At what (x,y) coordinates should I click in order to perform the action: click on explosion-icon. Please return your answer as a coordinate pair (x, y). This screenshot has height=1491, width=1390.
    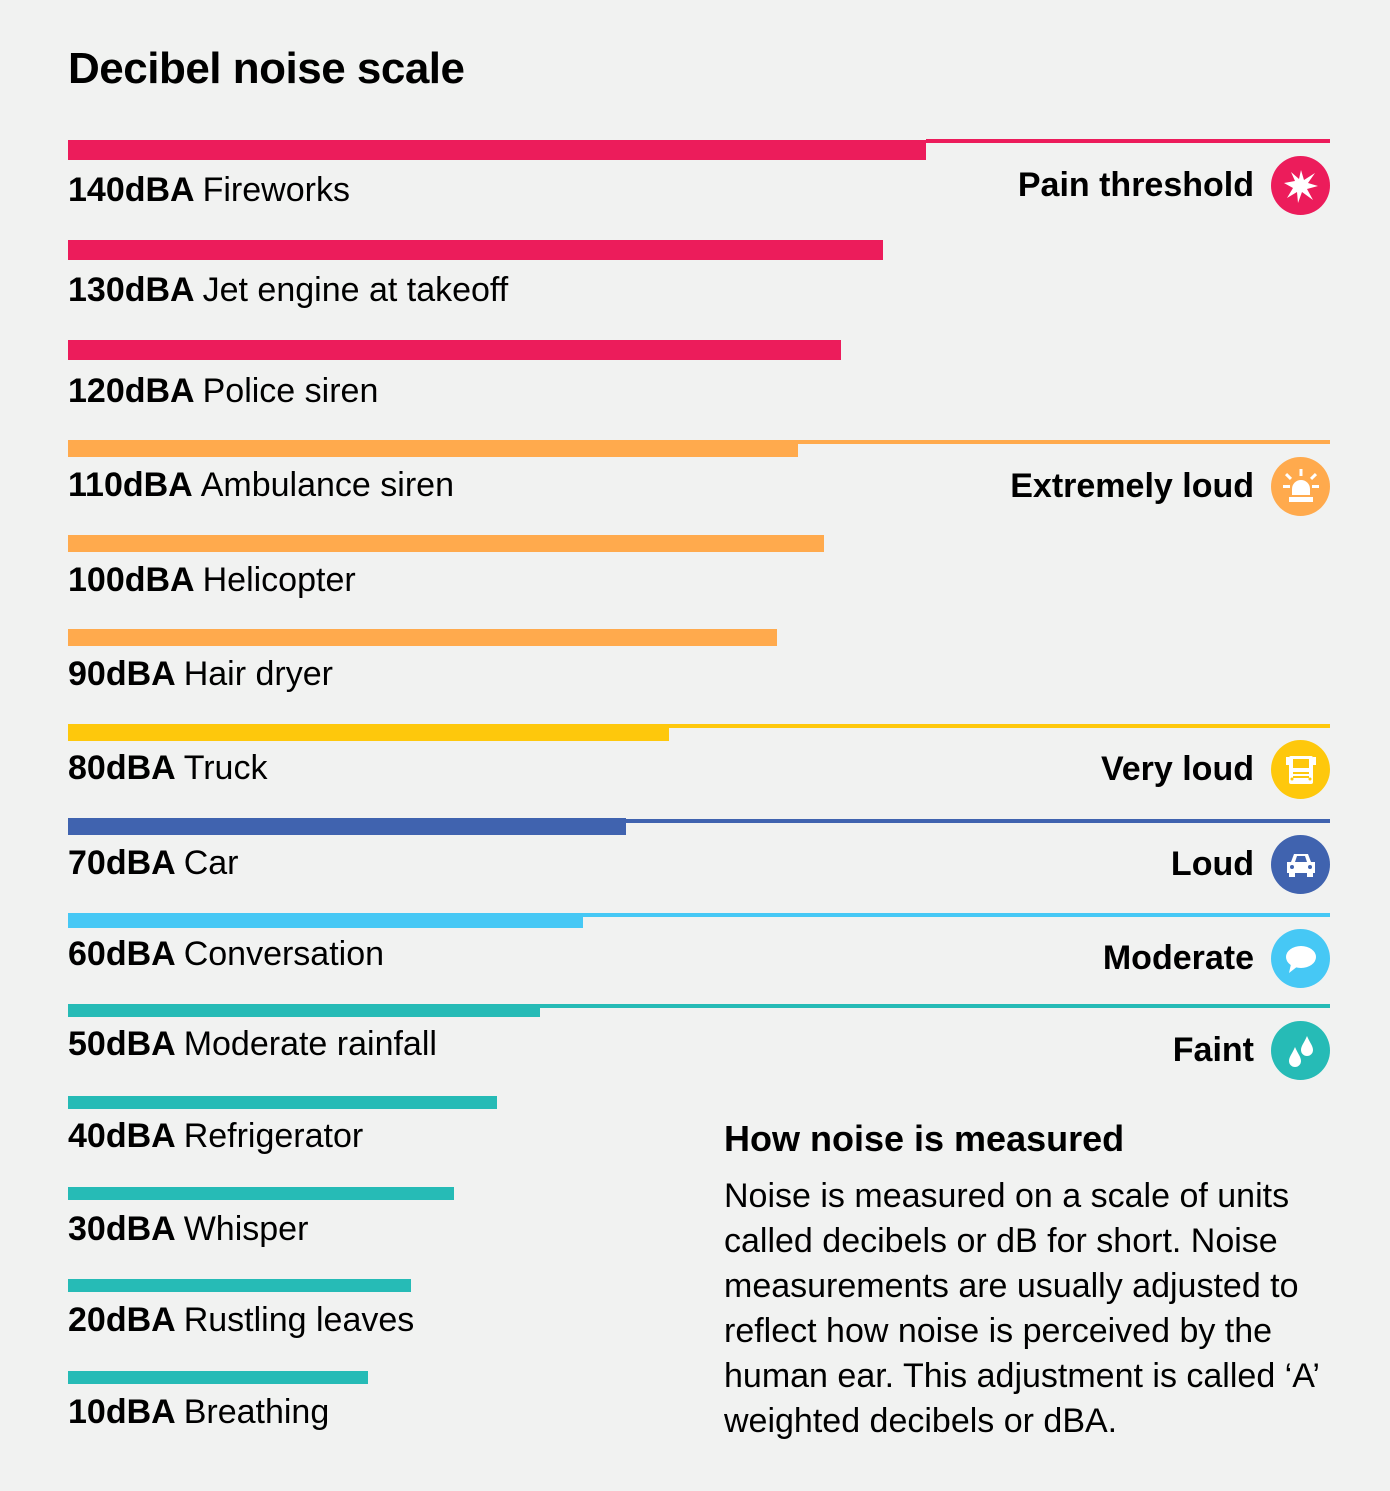
    Looking at the image, I should click on (1300, 185).